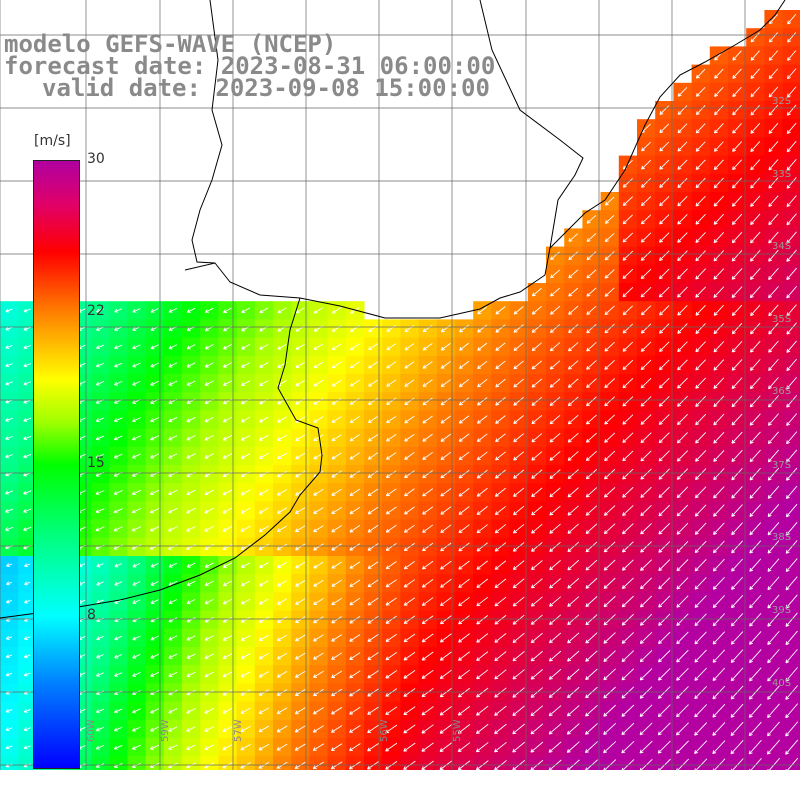  Describe the element at coordinates (384, 730) in the screenshot. I see `lon-label: 56W` at that location.